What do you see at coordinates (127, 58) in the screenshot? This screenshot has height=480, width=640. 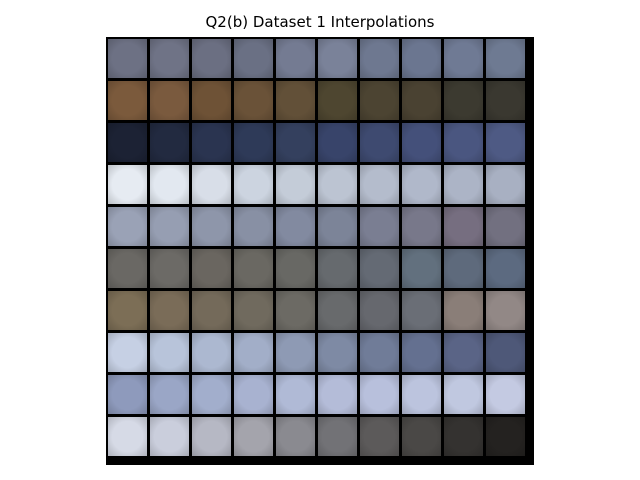 I see `grid-cell-r0-c0` at bounding box center [127, 58].